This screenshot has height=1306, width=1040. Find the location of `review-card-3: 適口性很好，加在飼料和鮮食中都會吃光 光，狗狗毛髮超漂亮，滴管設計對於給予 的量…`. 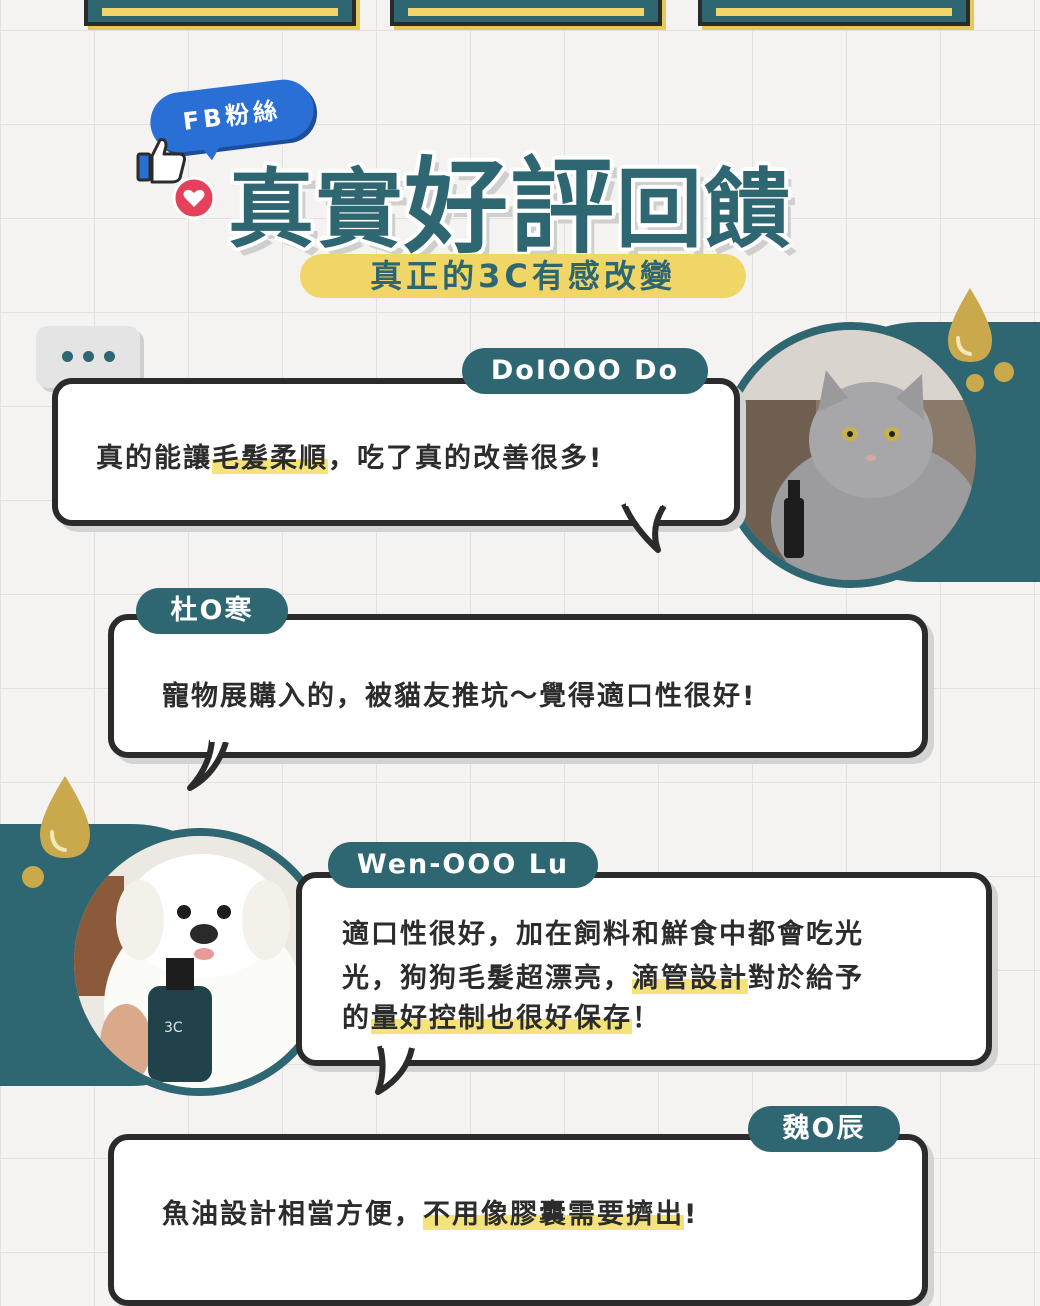

review-card-3: 適口性很好，加在飼料和鮮食中都會吃光 光，狗狗毛髮超漂亮，滴管設計對於給予 的量… is located at coordinates (644, 969).